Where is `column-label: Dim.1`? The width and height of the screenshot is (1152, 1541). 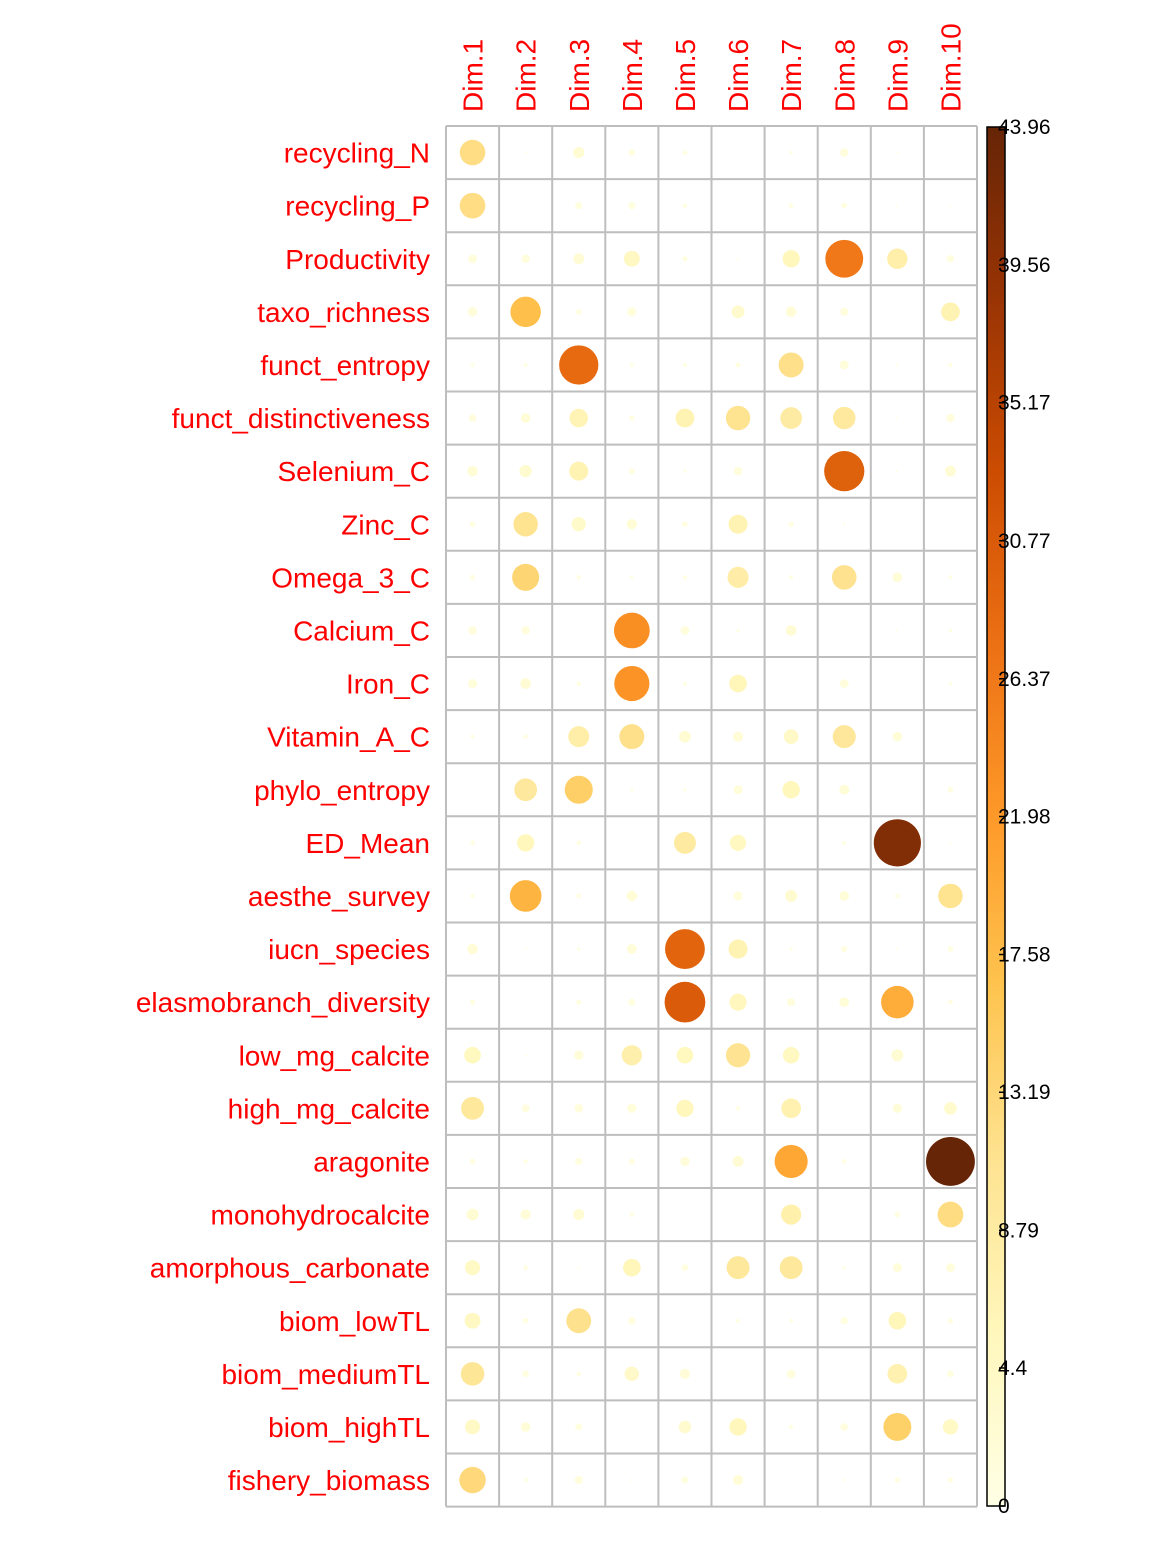 column-label: Dim.1 is located at coordinates (473, 75).